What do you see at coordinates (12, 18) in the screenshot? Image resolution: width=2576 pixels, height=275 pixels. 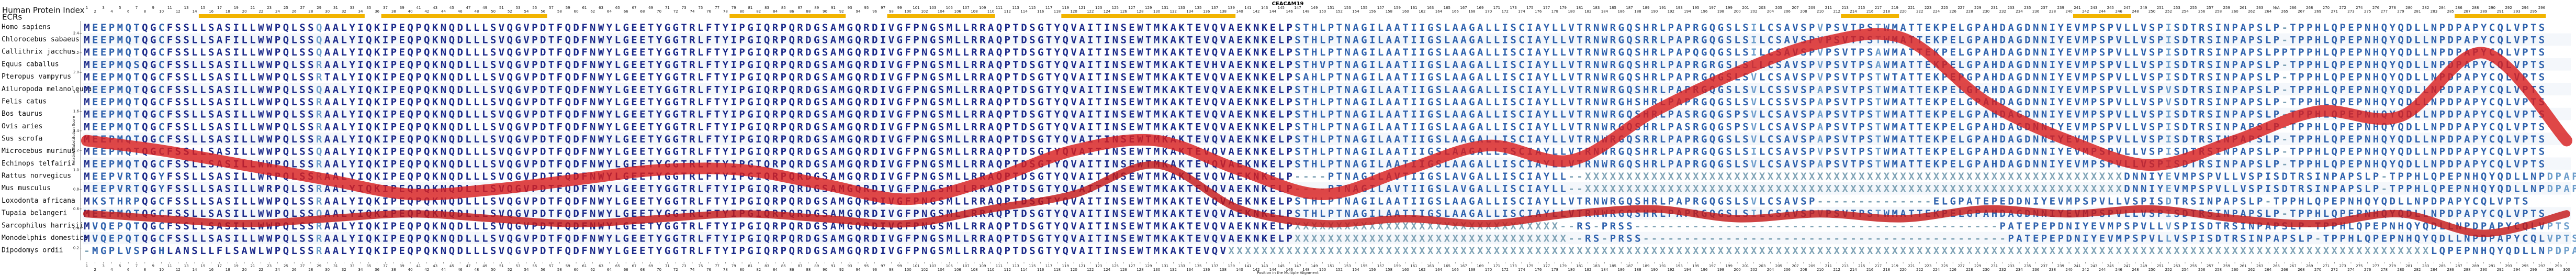 I see `ecr-label: ECRs` at bounding box center [12, 18].